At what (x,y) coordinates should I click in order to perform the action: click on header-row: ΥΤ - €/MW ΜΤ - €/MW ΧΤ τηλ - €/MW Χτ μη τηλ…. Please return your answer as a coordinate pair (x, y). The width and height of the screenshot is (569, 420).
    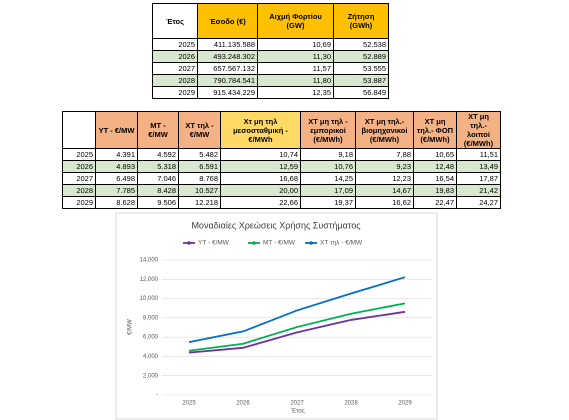
    Looking at the image, I should click on (281, 130).